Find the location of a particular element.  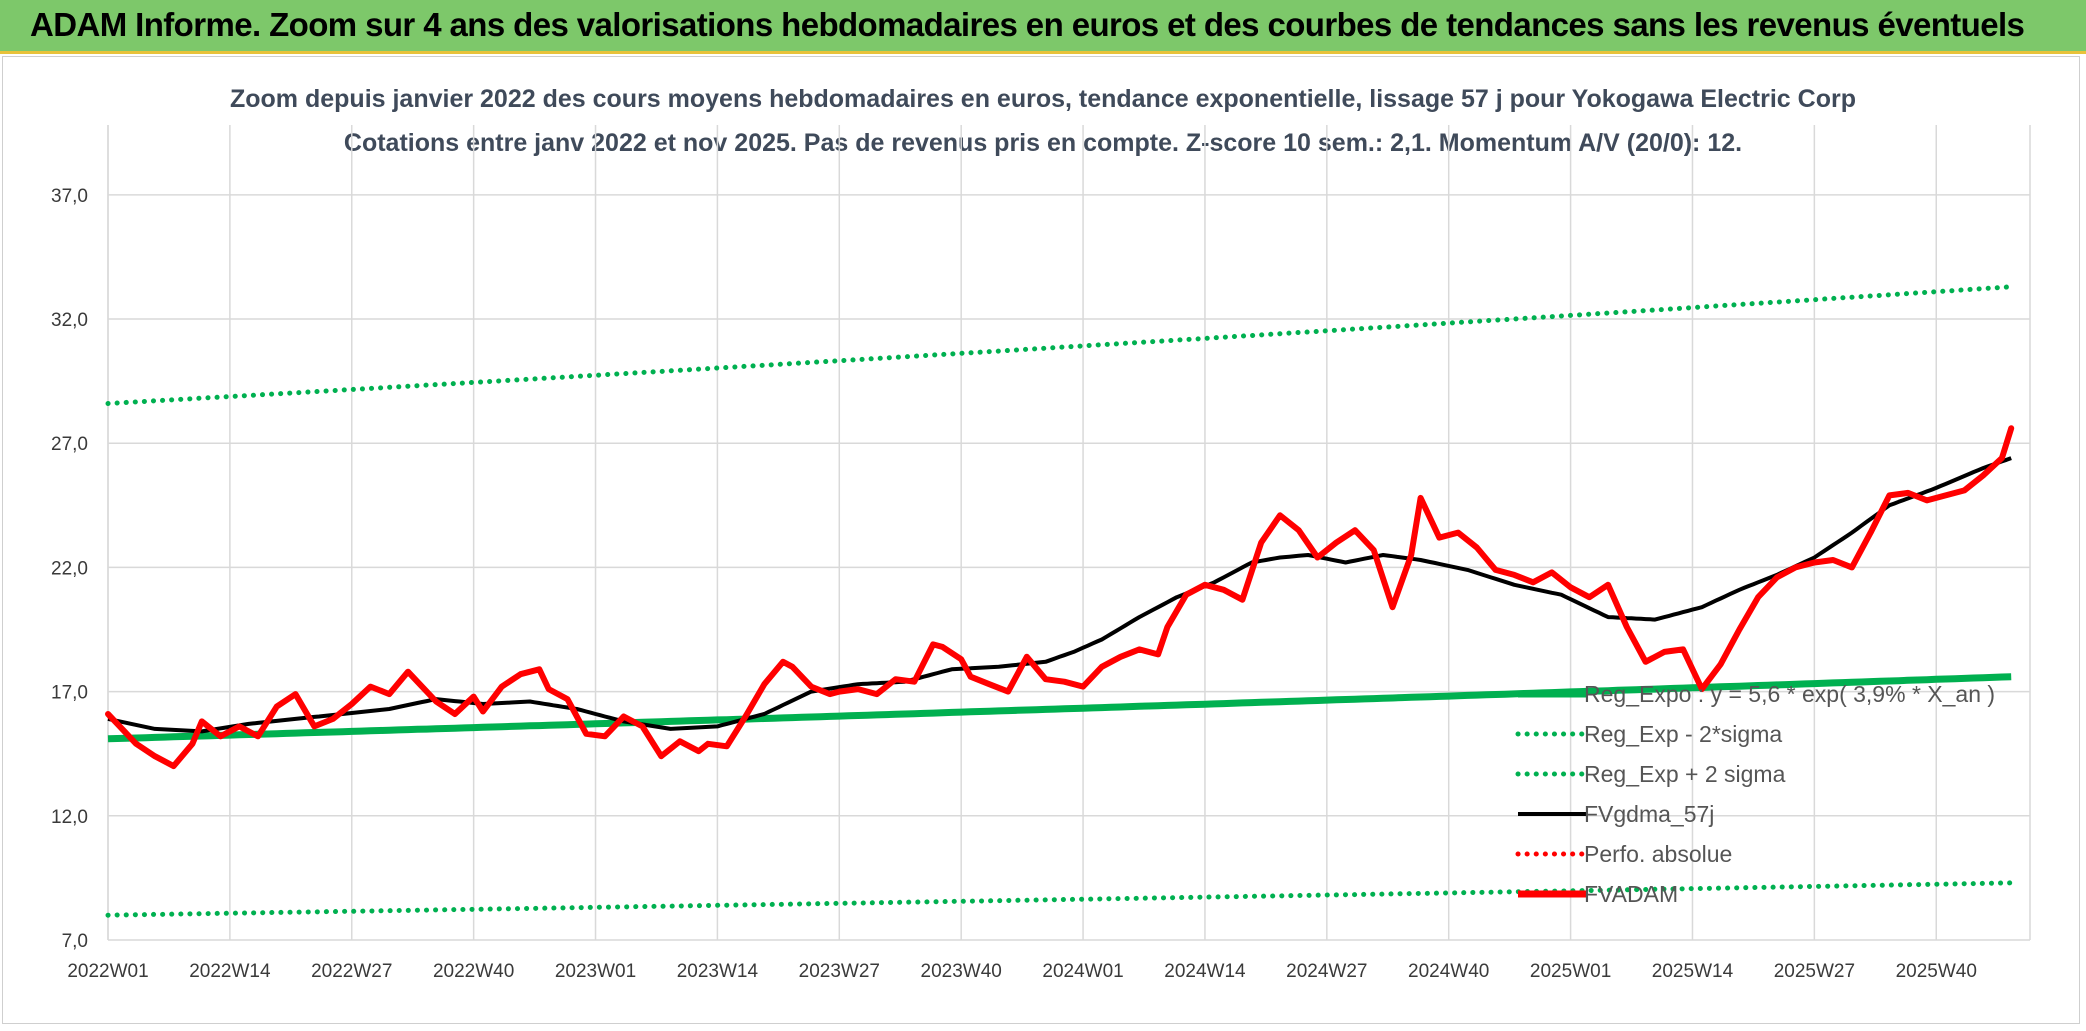

legend-label-minus: Reg_Exp - 2*sigma is located at coordinates (1683, 734).